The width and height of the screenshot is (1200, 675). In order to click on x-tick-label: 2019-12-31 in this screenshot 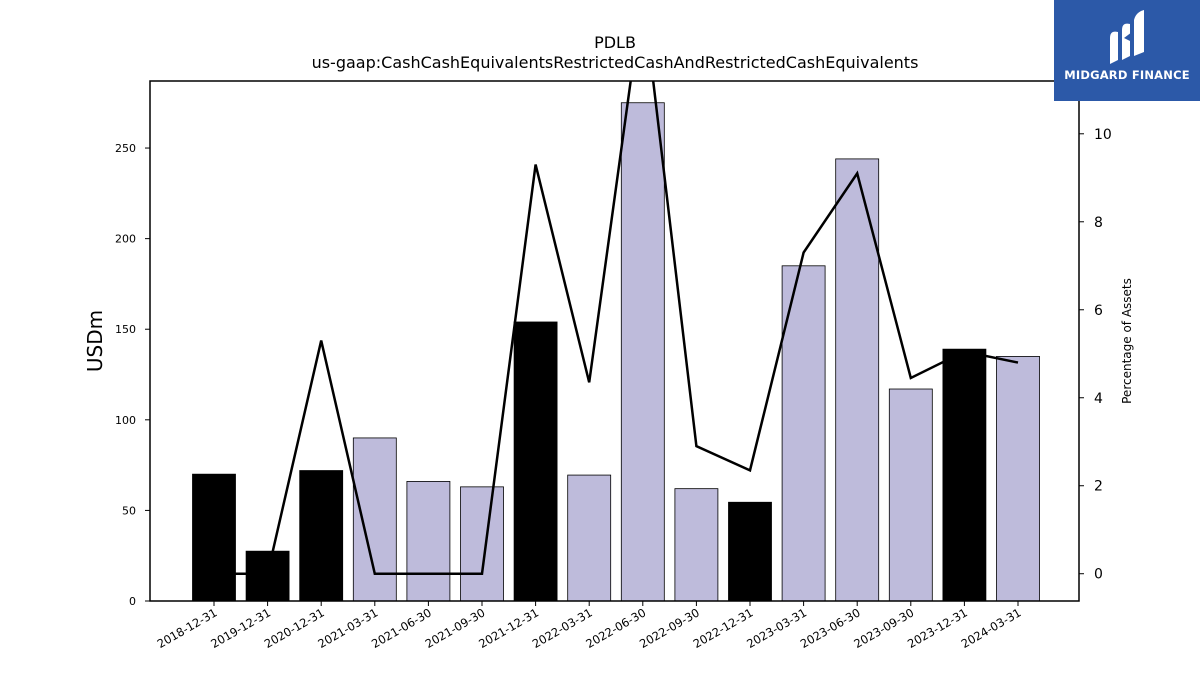, I will do `click(240, 628)`.